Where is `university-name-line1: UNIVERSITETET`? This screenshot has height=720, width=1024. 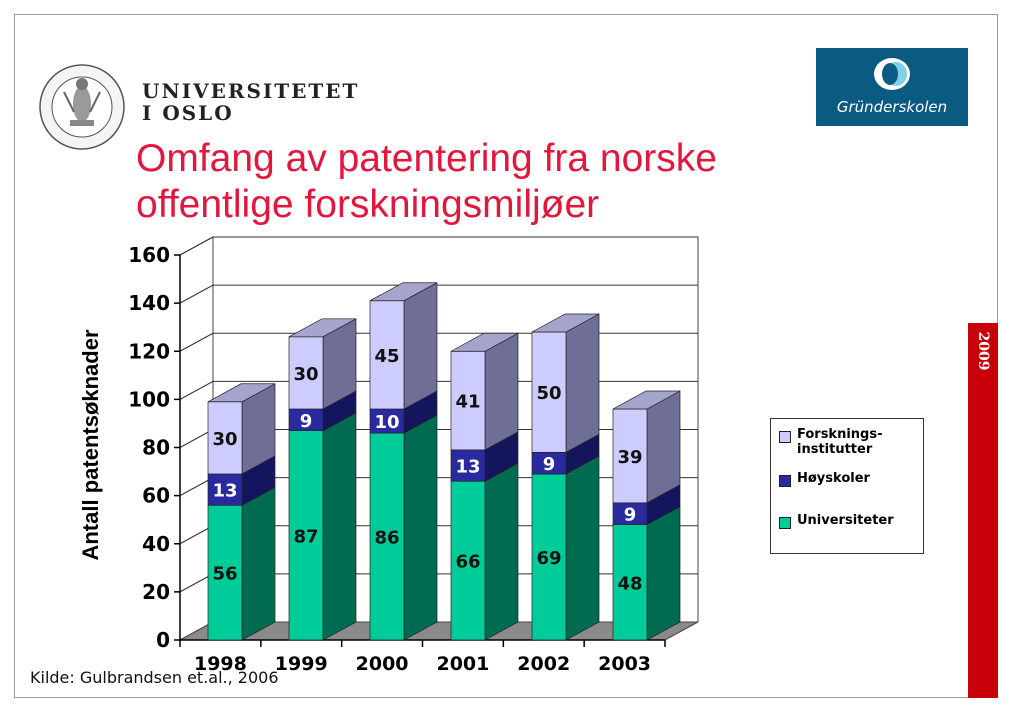 university-name-line1: UNIVERSITETET is located at coordinates (251, 91).